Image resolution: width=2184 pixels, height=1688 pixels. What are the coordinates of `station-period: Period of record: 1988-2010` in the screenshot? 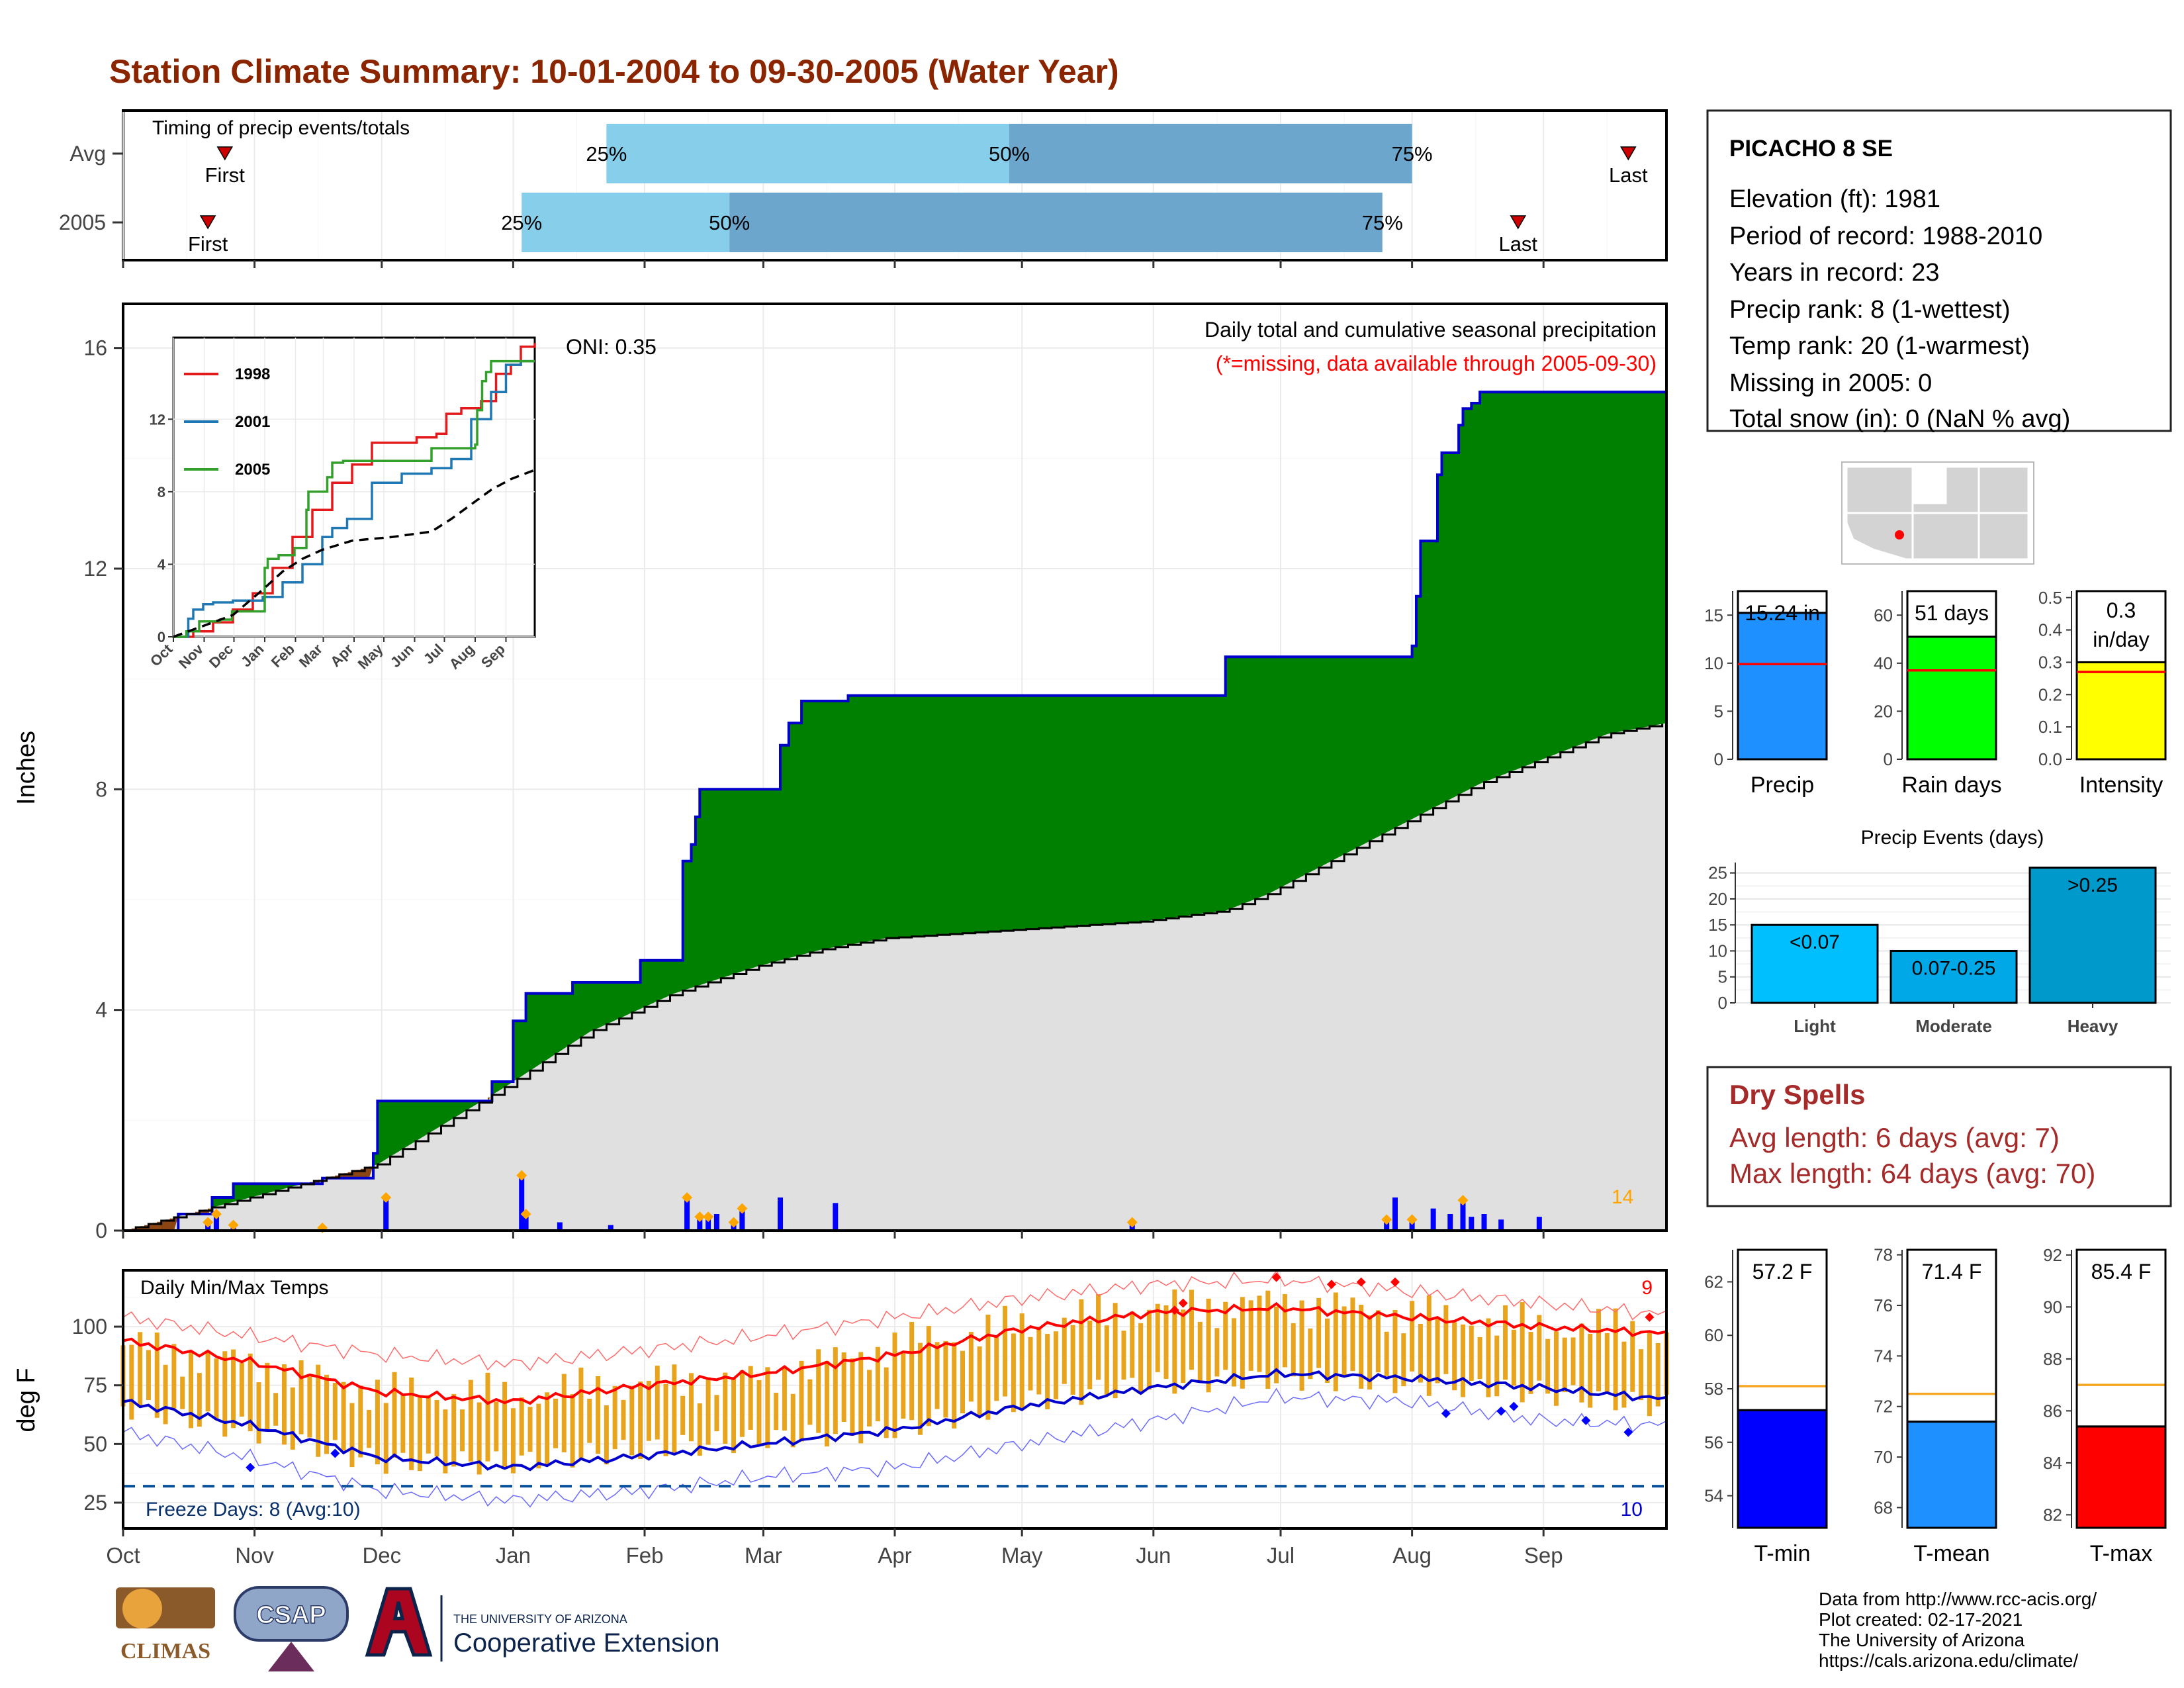 It's located at (1885, 236).